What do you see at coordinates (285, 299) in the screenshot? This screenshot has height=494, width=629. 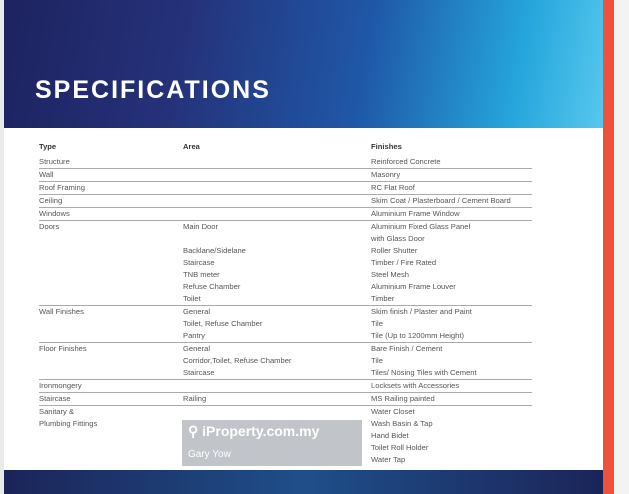 I see `table-row: Toilet Timber` at bounding box center [285, 299].